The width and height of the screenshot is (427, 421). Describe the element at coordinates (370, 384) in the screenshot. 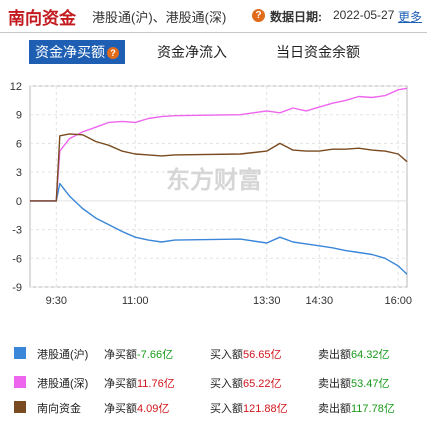

I see `sell-value: 53.47亿` at that location.